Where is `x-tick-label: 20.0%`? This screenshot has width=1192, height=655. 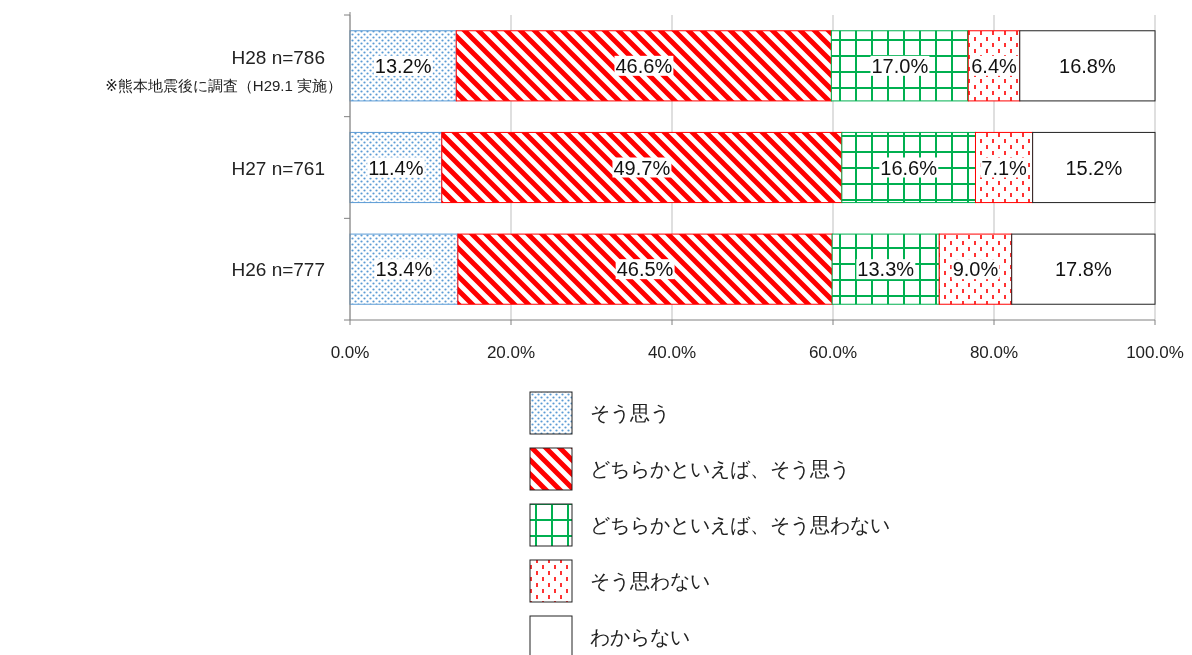 x-tick-label: 20.0% is located at coordinates (511, 352).